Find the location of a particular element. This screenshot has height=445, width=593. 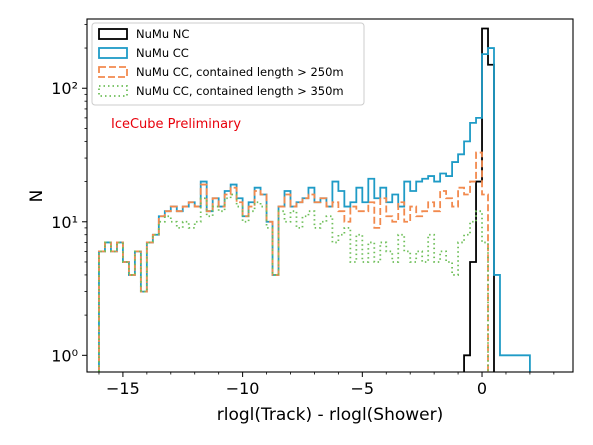

y-tick-label: 10² is located at coordinates (64, 88).